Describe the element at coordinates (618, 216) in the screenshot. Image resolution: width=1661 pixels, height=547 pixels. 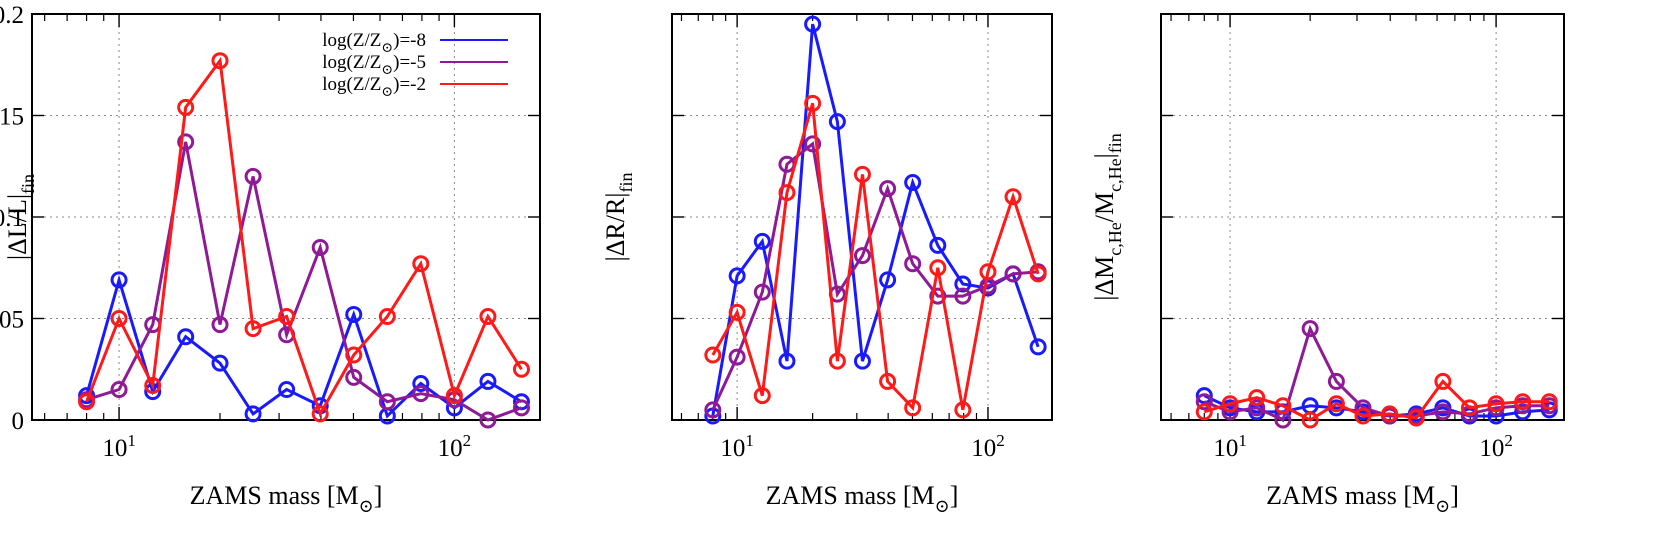
I see `y-axis-label: |ΔR/R|fin` at that location.